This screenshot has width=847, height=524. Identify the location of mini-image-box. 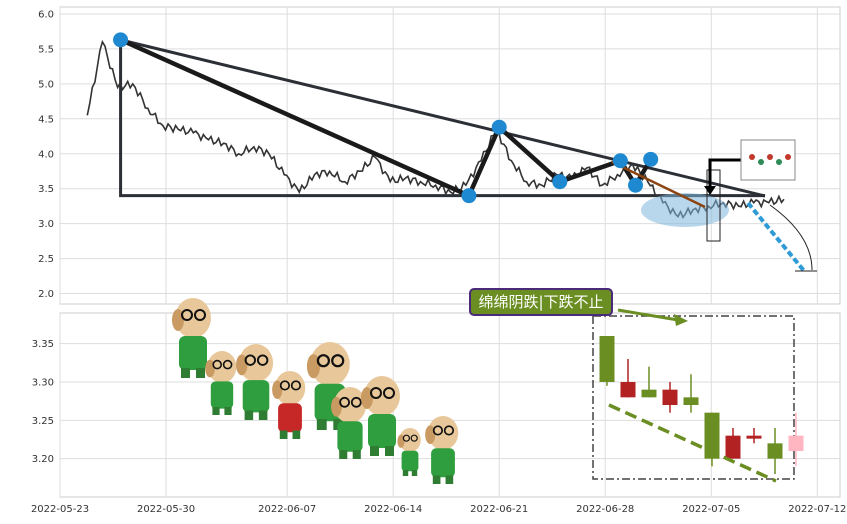
(768, 160).